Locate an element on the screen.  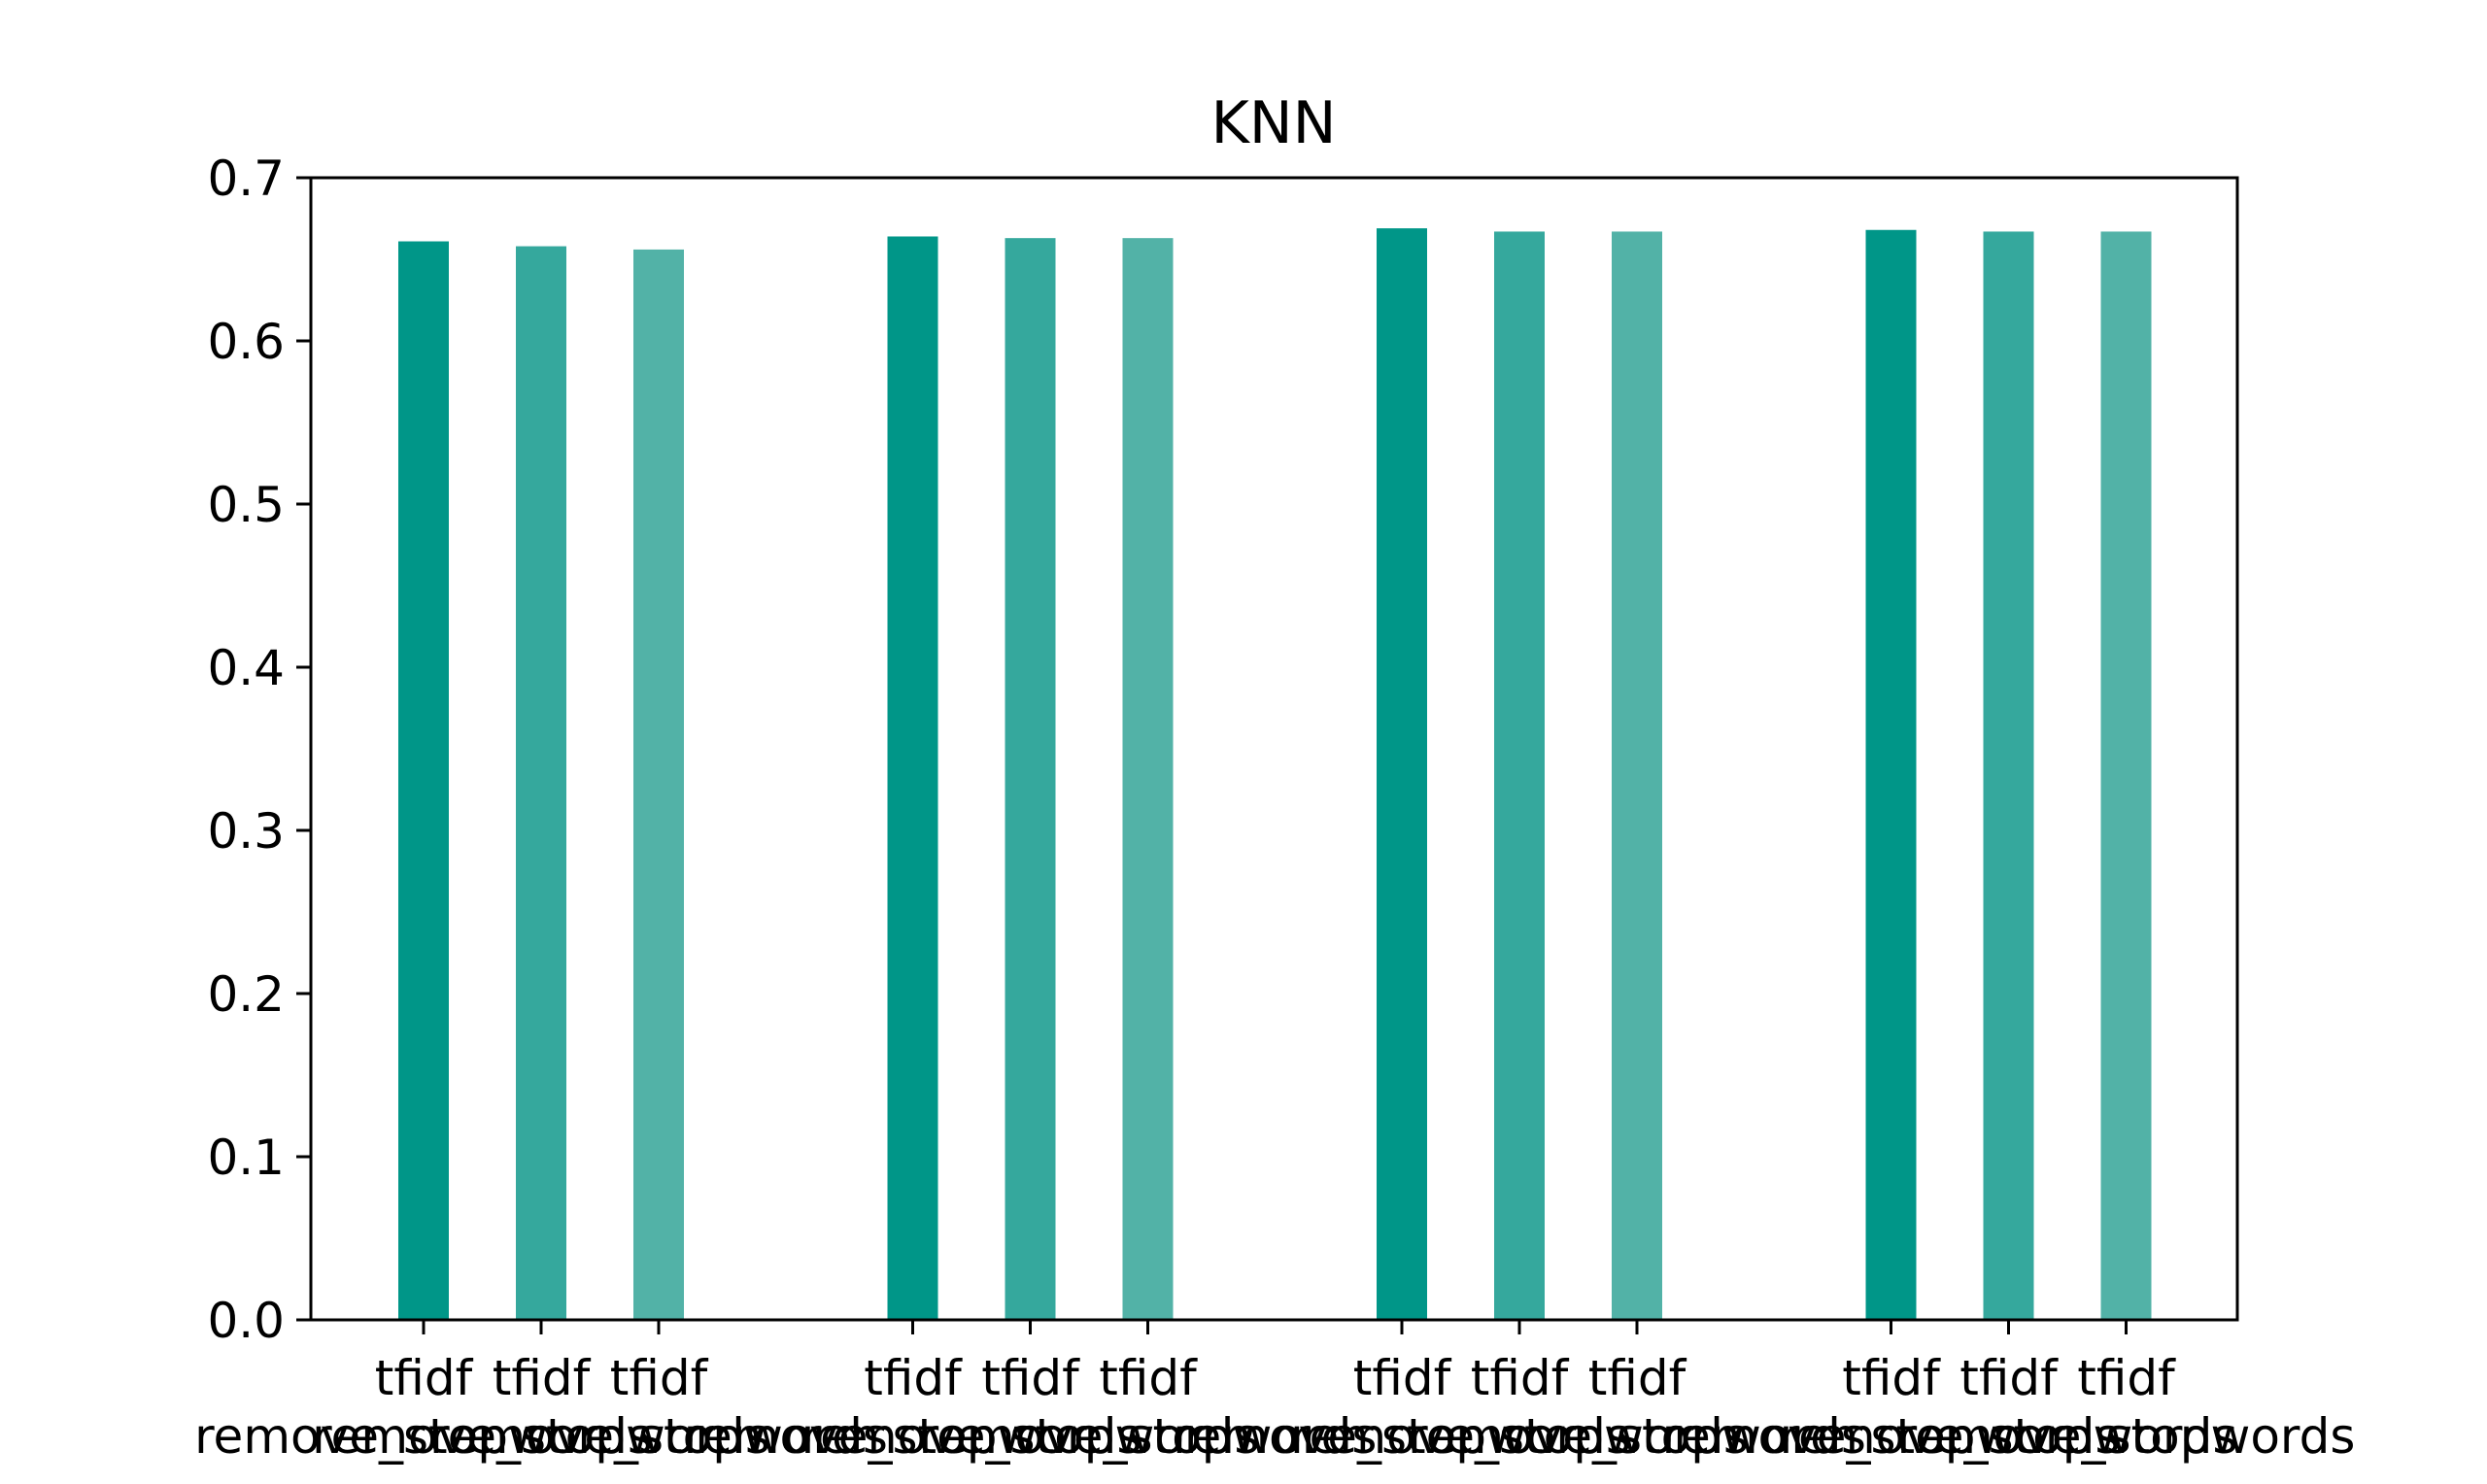
y-tick-label: 0.1 is located at coordinates (246, 1158).